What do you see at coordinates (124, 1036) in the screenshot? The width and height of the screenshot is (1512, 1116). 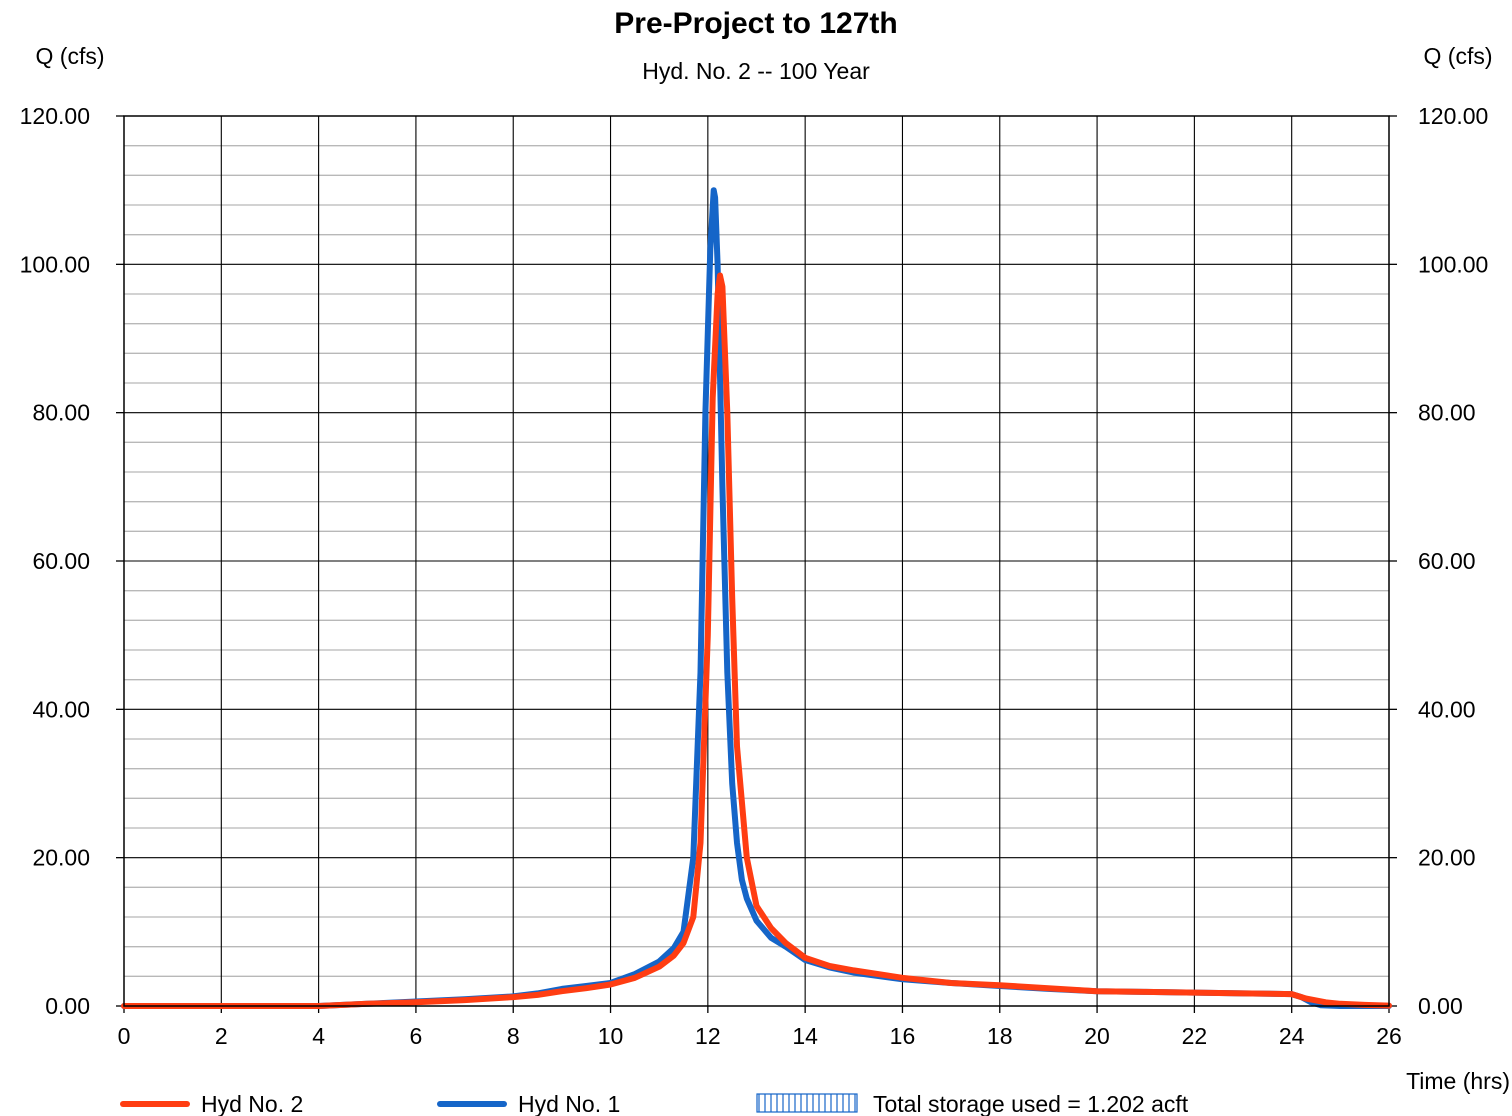 I see `x-tick-label: 0` at bounding box center [124, 1036].